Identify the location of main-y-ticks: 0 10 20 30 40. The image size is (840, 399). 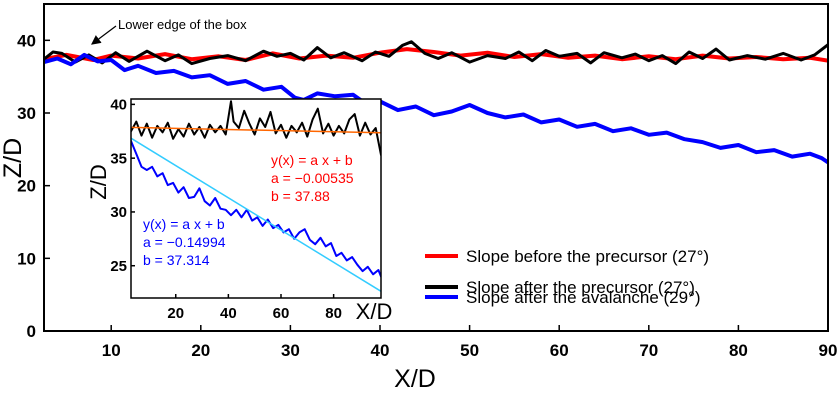
(33, 186).